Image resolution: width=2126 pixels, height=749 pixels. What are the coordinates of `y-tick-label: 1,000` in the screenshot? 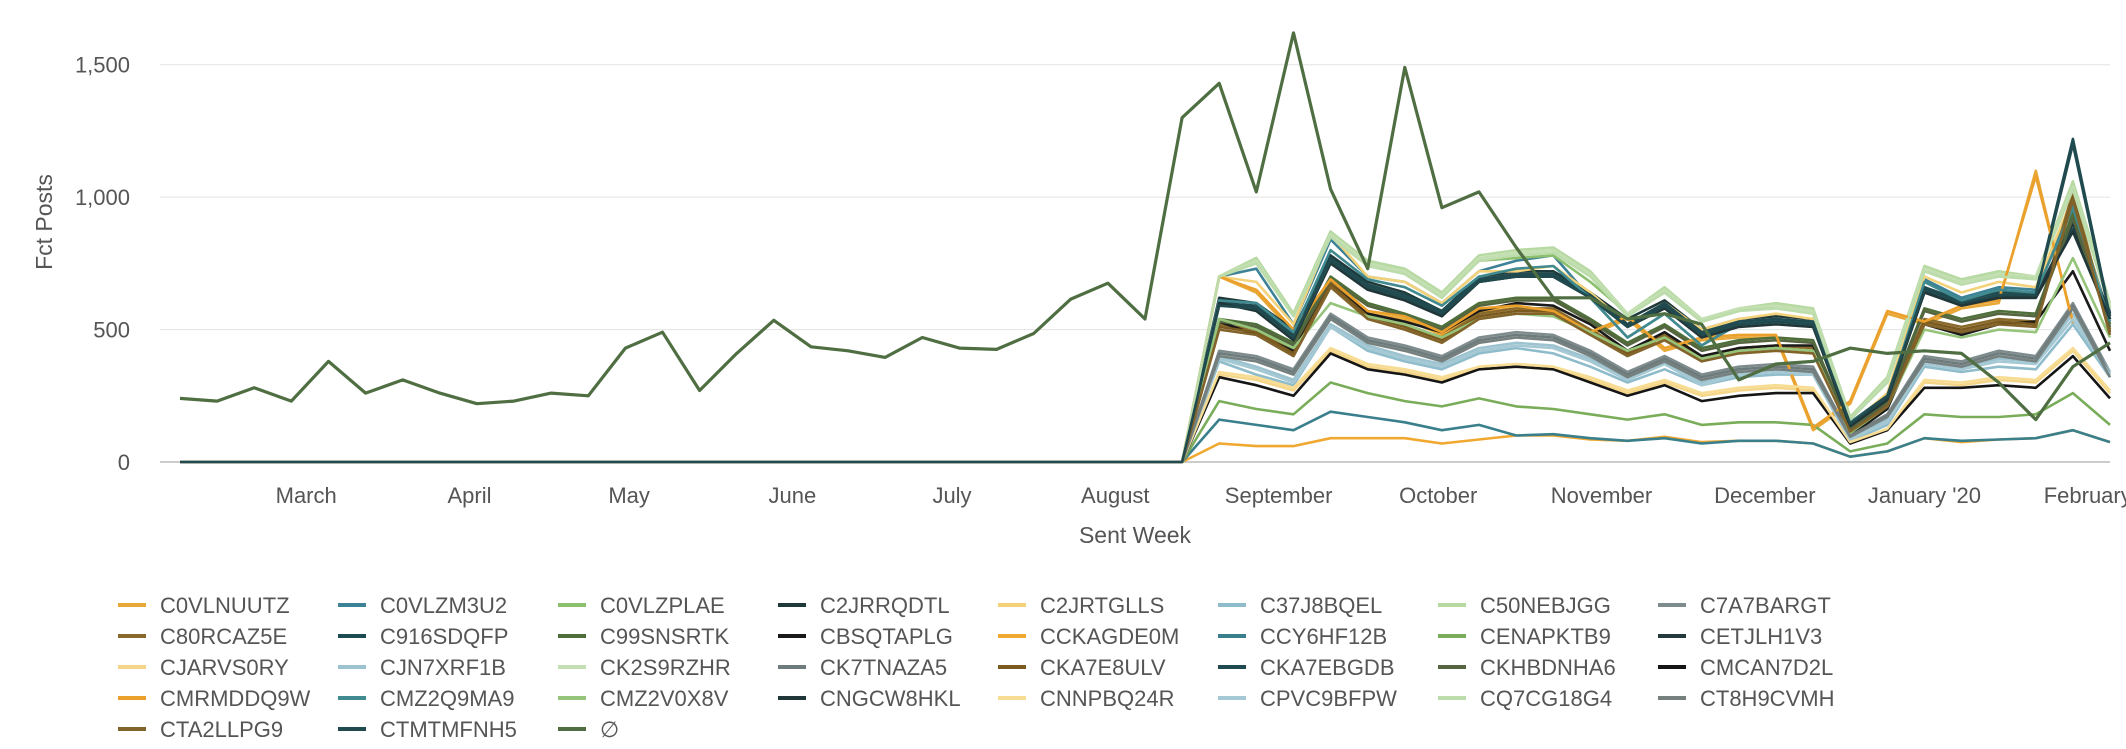 It's located at (102, 197).